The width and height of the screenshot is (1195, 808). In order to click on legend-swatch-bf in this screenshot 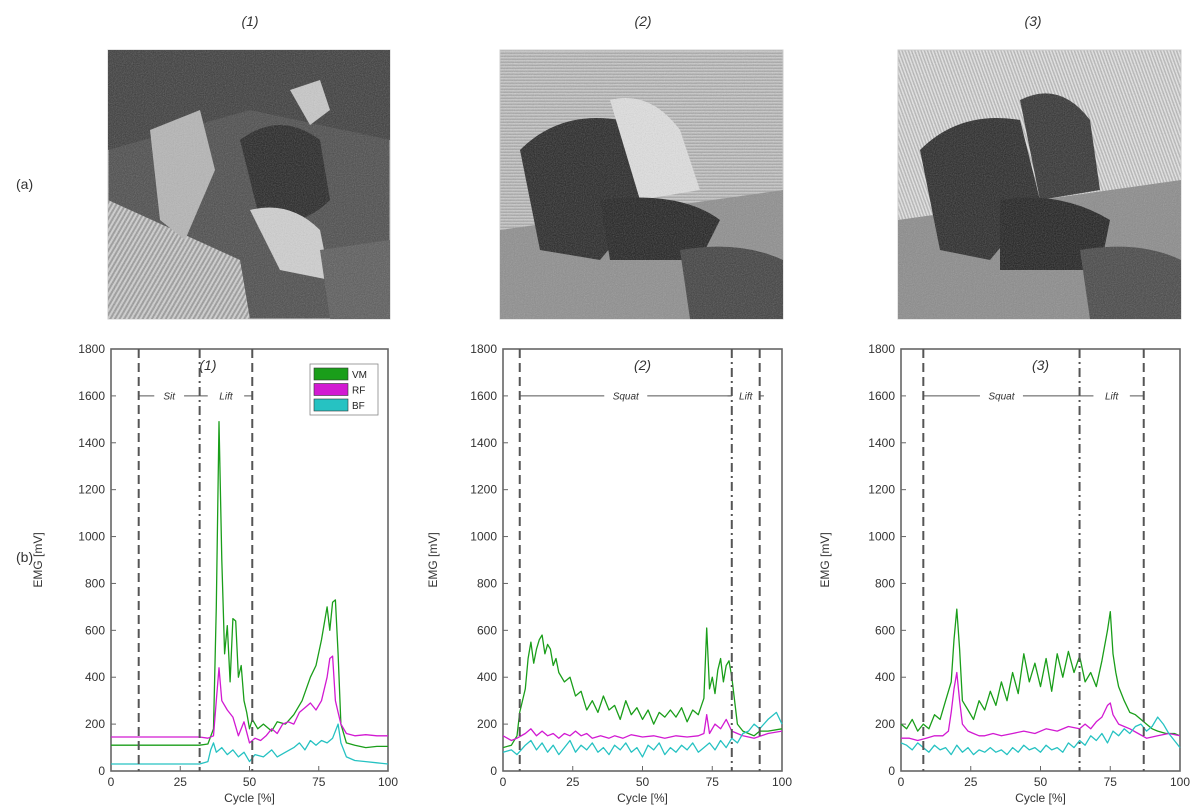, I will do `click(331, 405)`.